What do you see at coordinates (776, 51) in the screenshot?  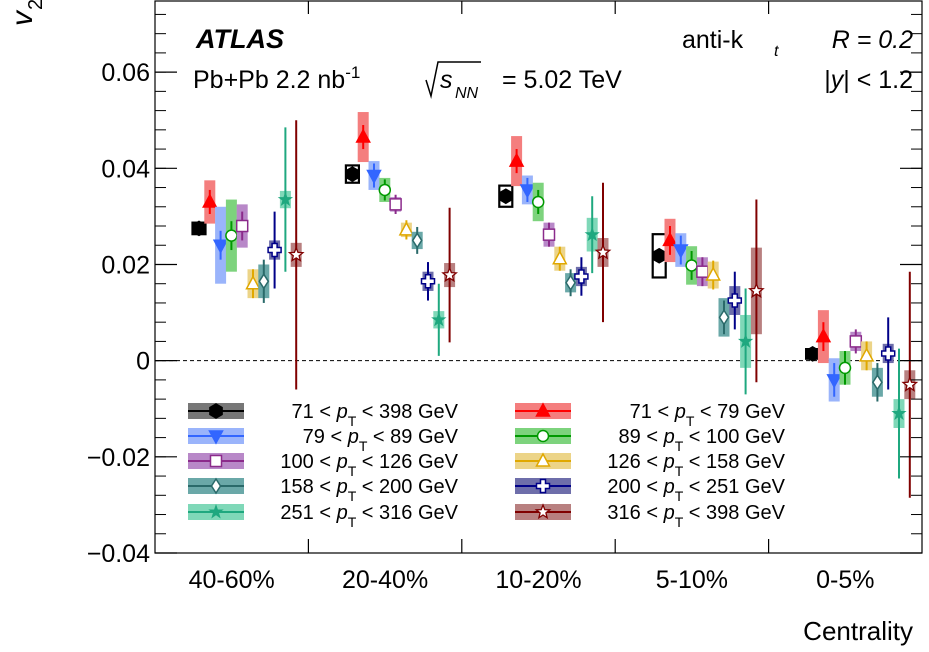 I see `svg-text: t` at bounding box center [776, 51].